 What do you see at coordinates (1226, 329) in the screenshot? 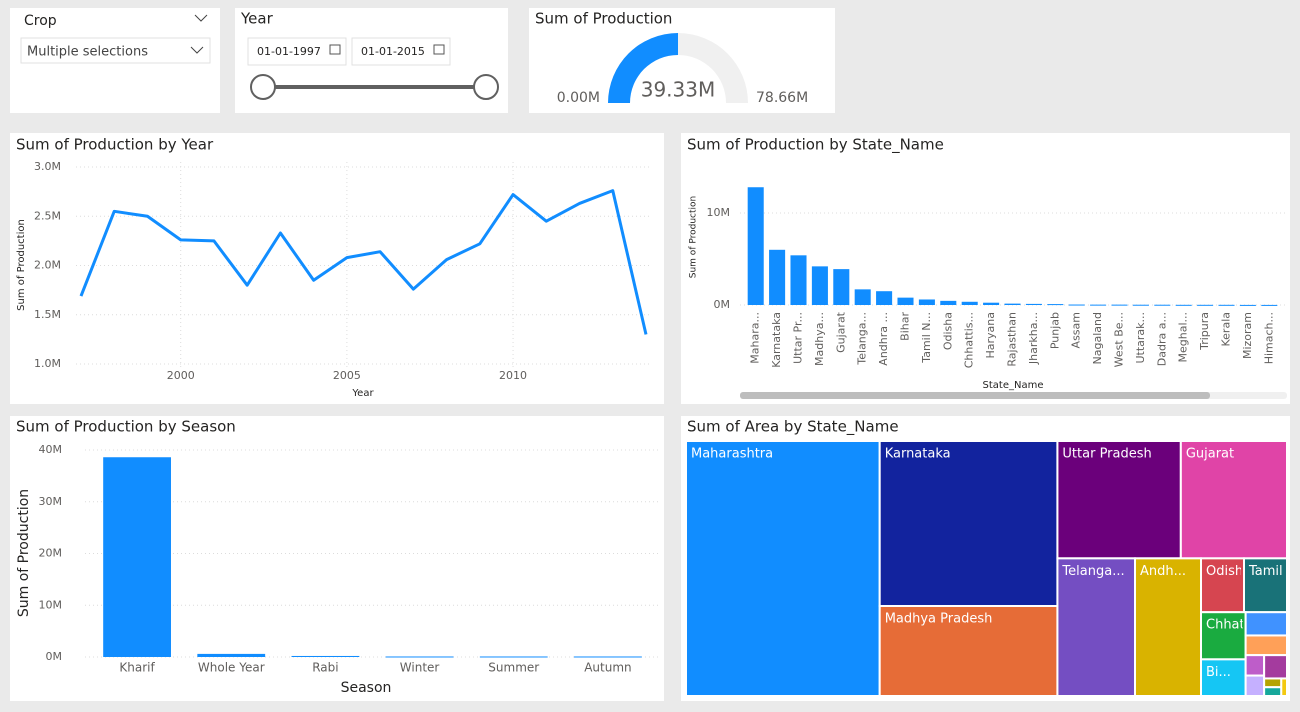
I see `x-tick-label: Kerala` at bounding box center [1226, 329].